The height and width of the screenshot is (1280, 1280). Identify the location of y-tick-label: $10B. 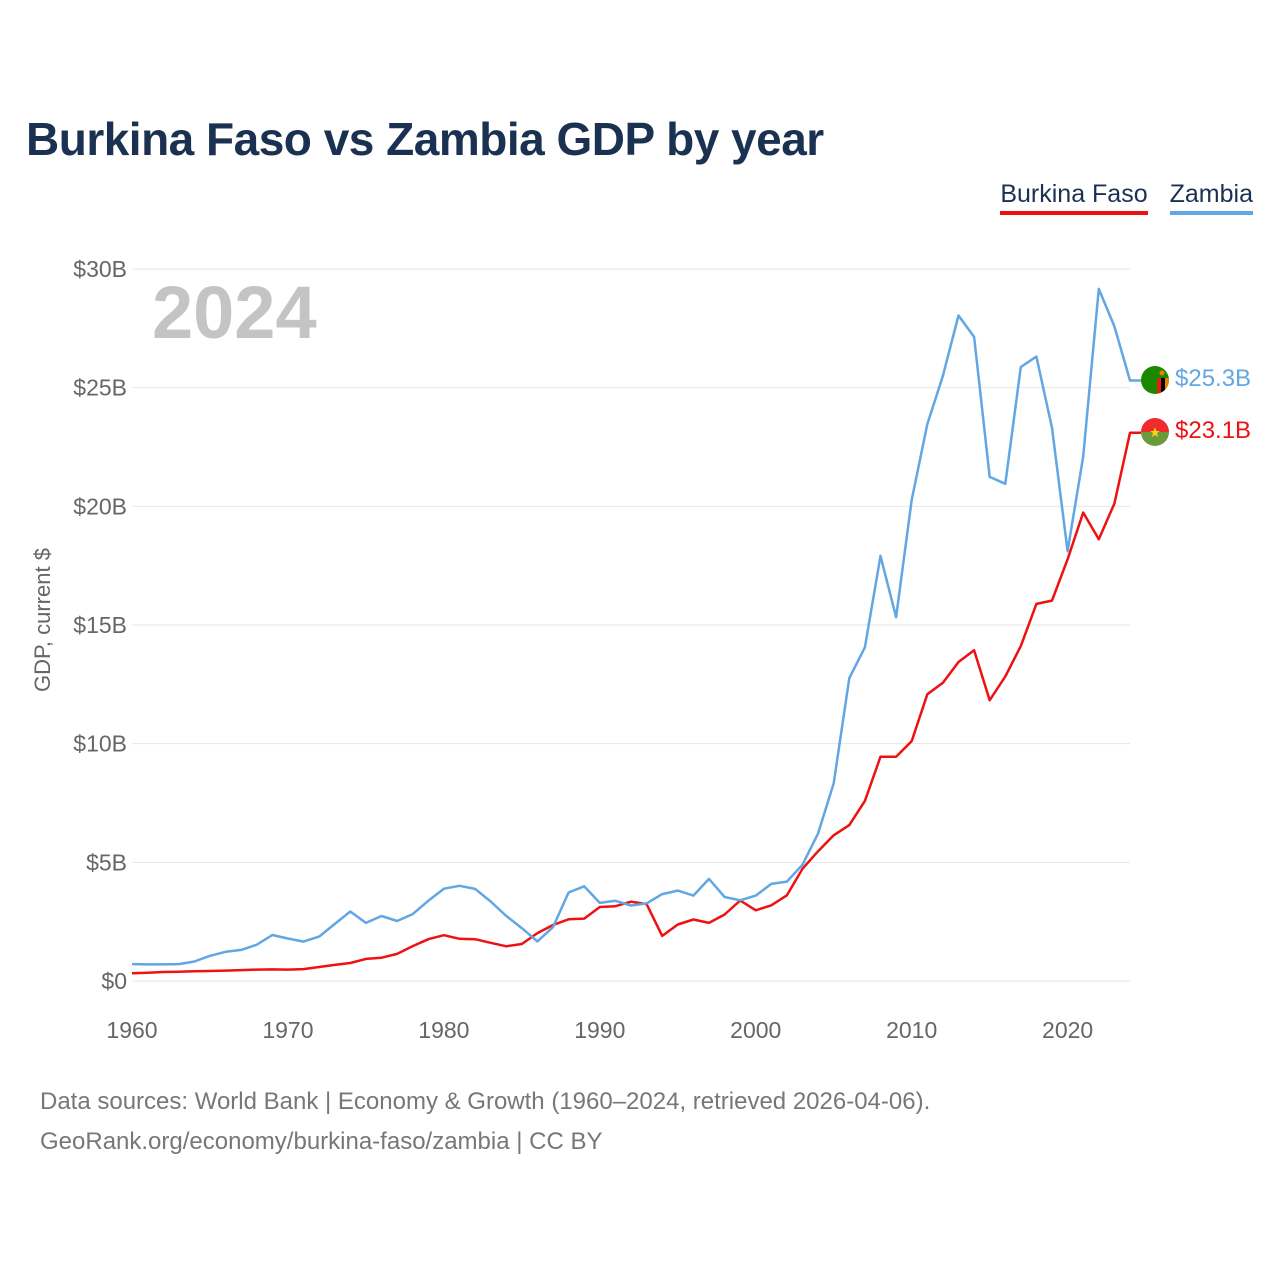
(100, 744).